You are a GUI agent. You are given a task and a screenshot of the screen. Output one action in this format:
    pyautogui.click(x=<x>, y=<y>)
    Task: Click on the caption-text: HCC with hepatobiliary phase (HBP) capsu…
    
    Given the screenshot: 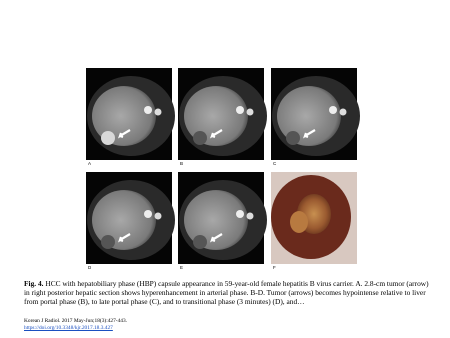 What is the action you would take?
    pyautogui.click(x=226, y=292)
    